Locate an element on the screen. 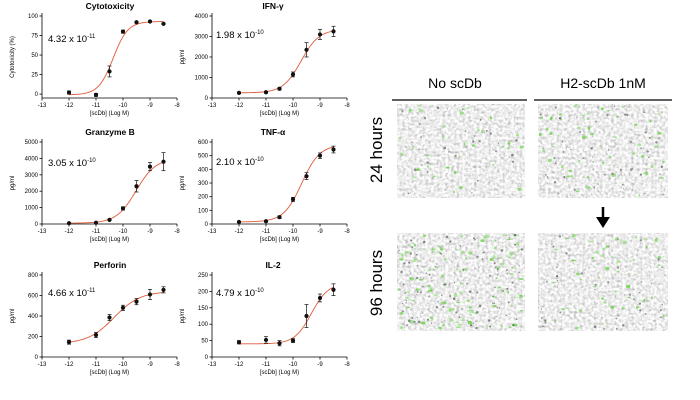  ec50-mantissa: 4.32 x 10 is located at coordinates (67, 39).